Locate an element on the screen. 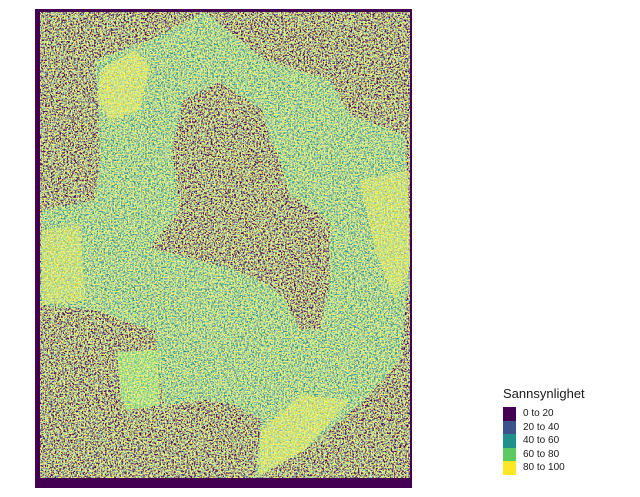 This screenshot has width=640, height=497. legend-item: 80 to 100 is located at coordinates (544, 468).